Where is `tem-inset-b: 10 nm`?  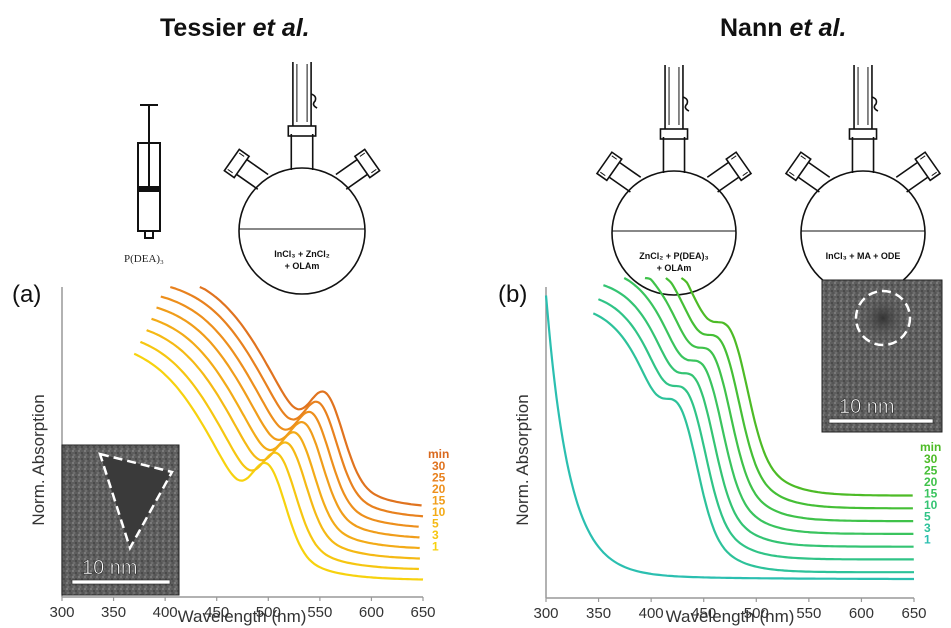
tem-inset-b: 10 nm is located at coordinates (882, 356).